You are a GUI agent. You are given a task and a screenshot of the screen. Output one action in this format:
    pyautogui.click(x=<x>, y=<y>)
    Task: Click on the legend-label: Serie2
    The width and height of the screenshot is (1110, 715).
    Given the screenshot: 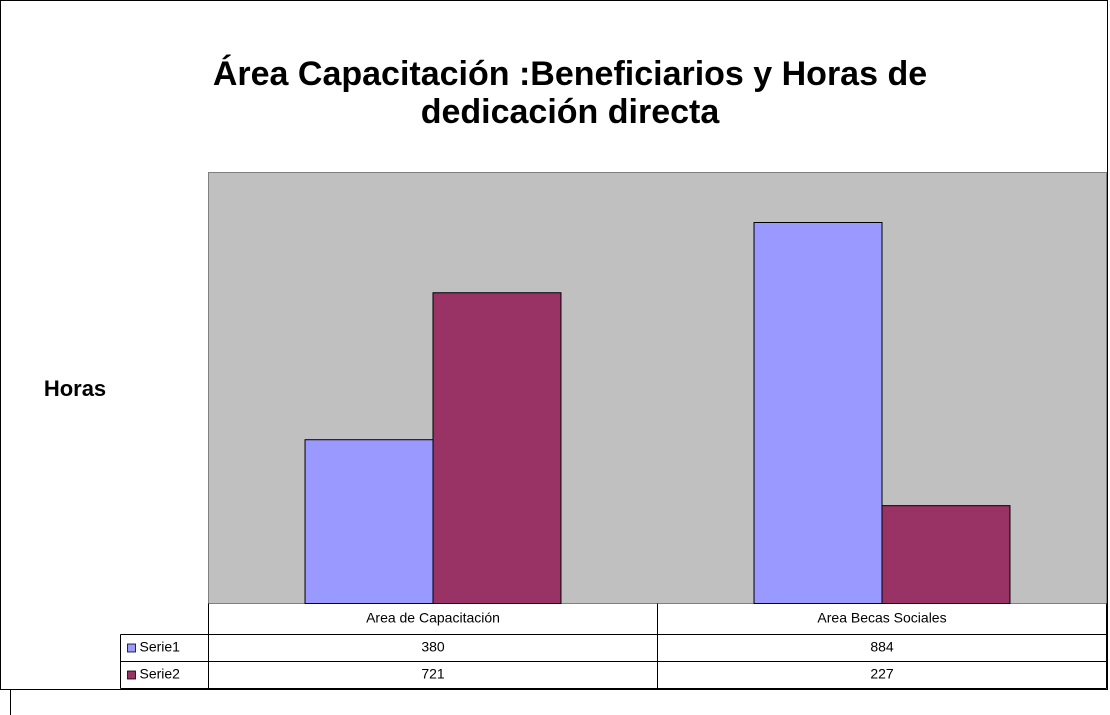 What is the action you would take?
    pyautogui.click(x=160, y=674)
    